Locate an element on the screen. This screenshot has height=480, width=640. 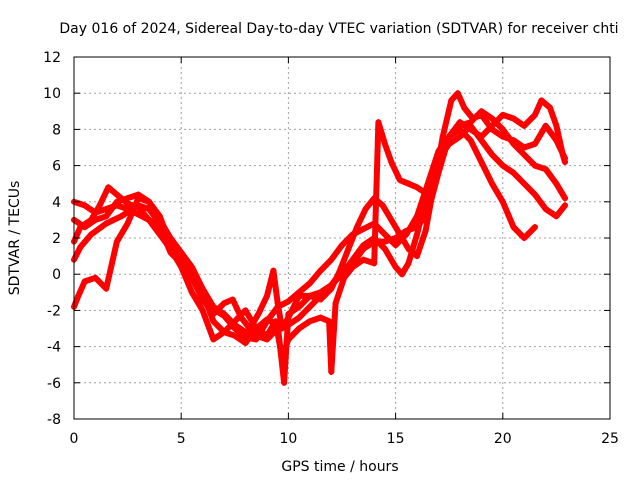
x-tick-label: 20 is located at coordinates (503, 439).